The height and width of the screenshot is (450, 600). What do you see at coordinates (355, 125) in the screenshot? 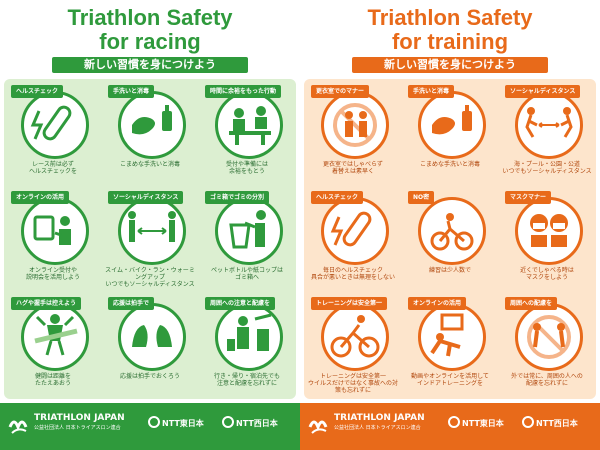
I see `no-talking-icon` at bounding box center [355, 125].